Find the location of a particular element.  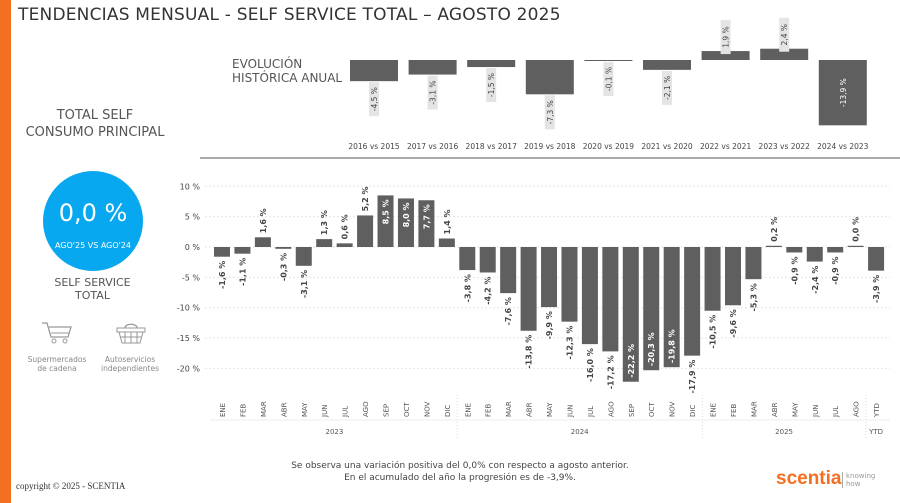

segment-label: independientes is located at coordinates (129, 368).